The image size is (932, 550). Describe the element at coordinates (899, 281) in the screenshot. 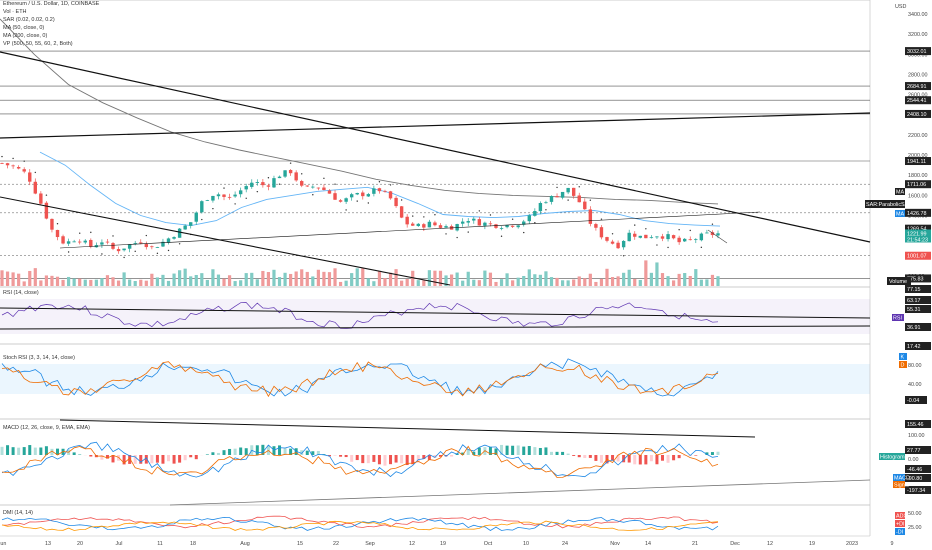

I see `volume-badge` at that location.